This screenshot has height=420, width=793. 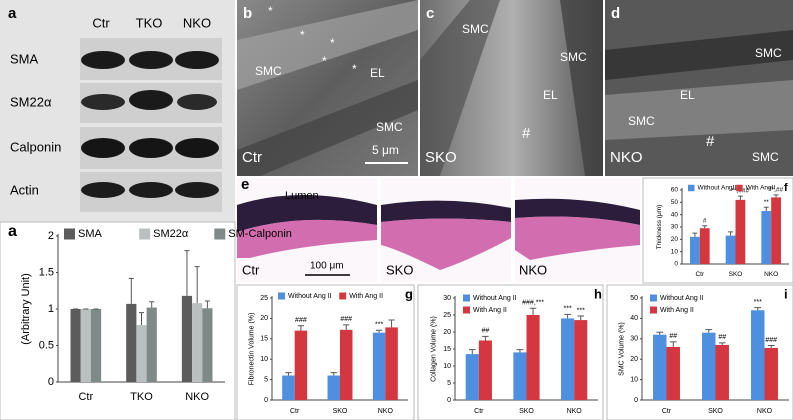 I want to click on blot-row: SMA, so click(x=24, y=58).